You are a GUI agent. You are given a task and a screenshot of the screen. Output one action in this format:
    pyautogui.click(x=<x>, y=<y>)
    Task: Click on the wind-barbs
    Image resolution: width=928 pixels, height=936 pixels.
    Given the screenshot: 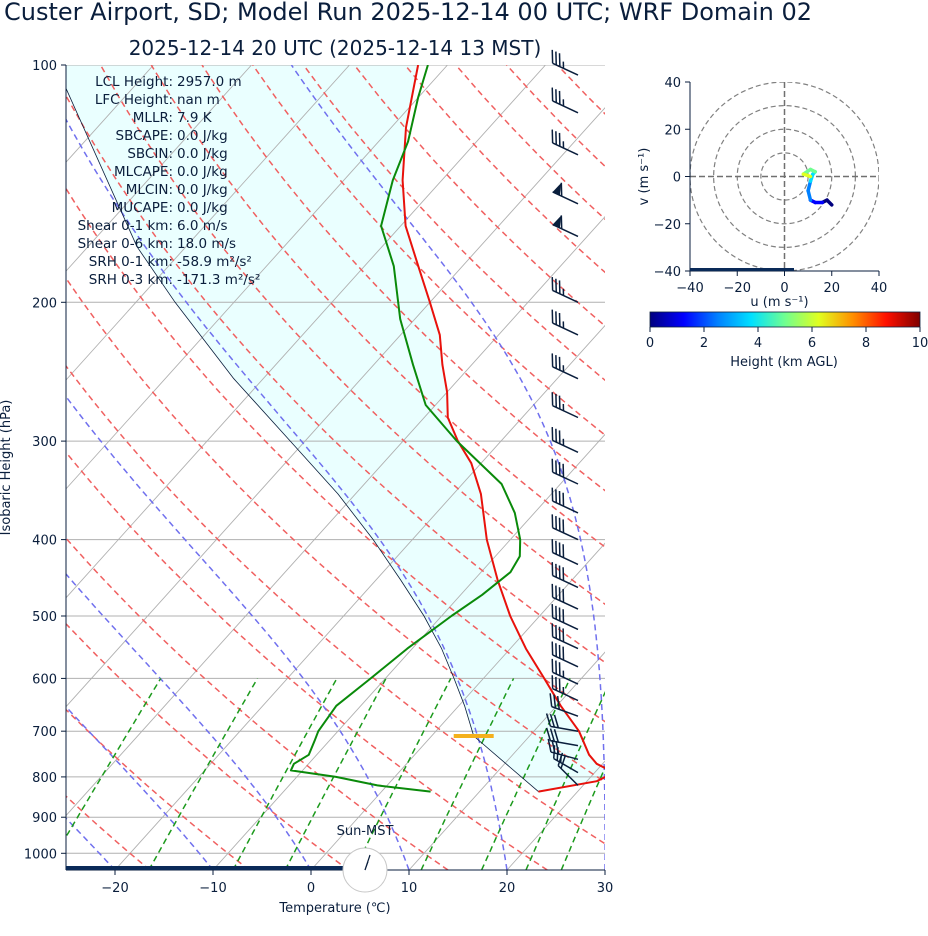 What is the action you would take?
    pyautogui.click(x=562, y=417)
    